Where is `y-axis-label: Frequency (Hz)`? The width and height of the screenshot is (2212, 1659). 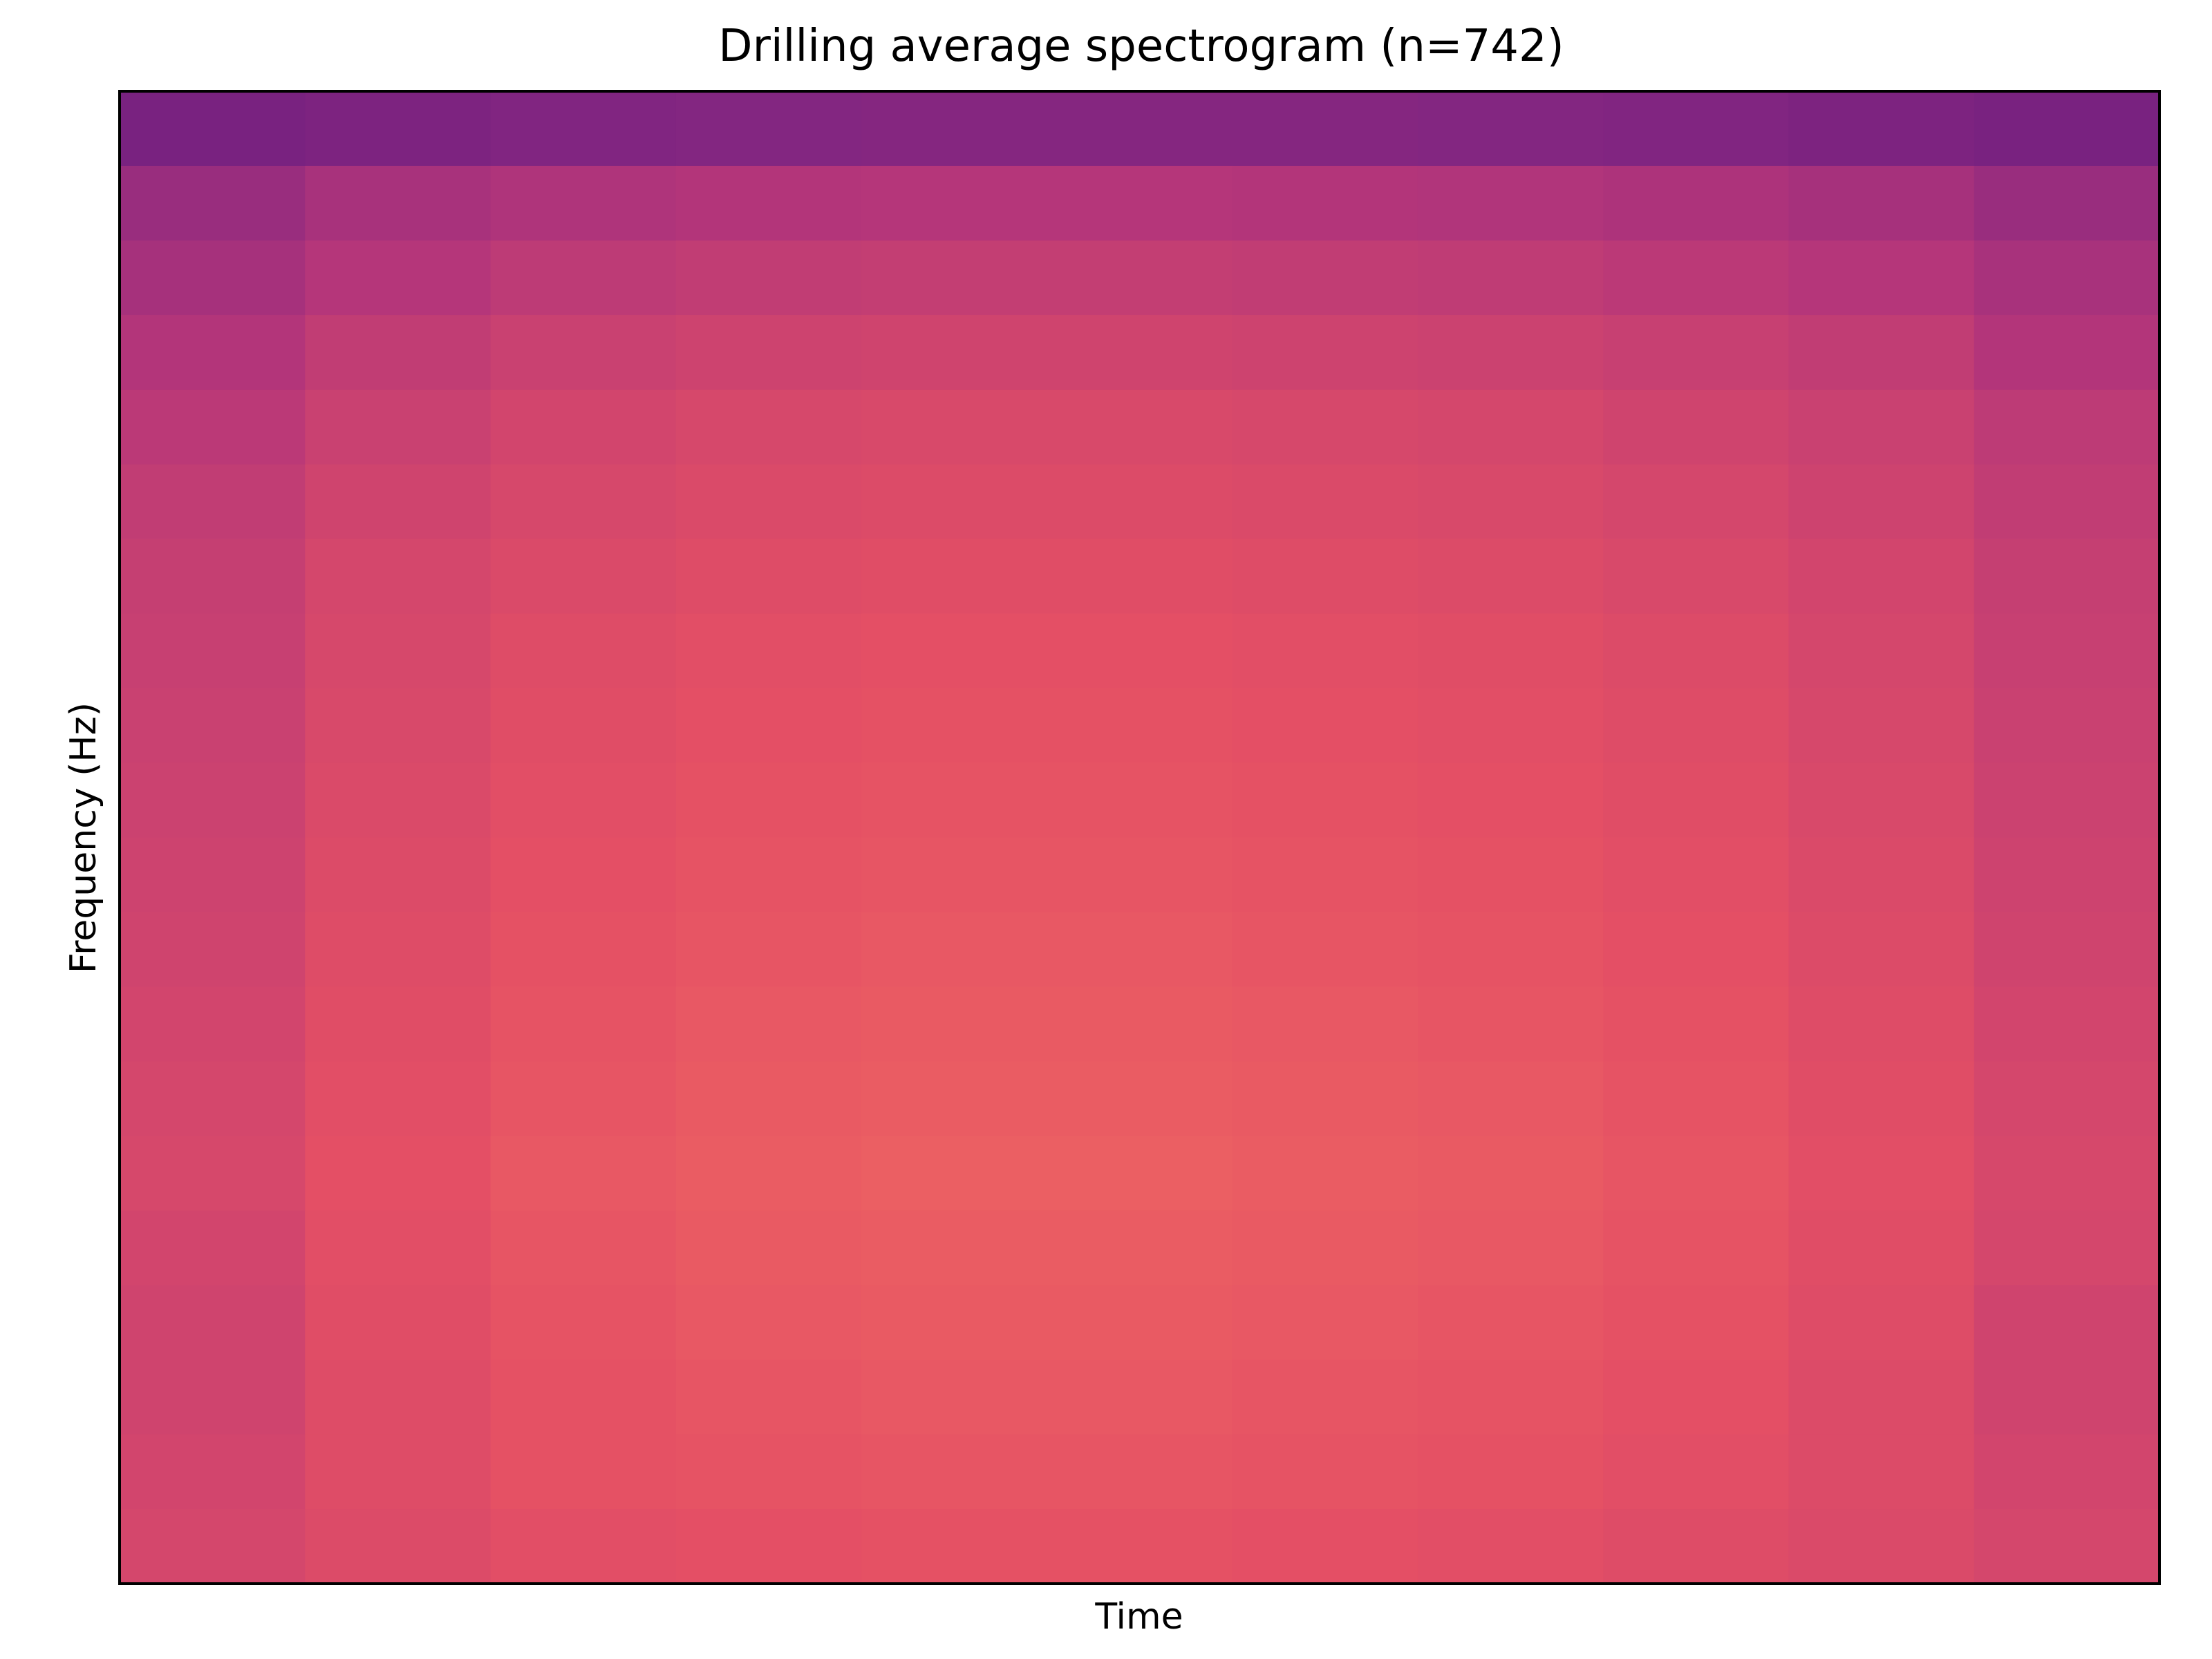
y-axis-label: Frequency (Hz) is located at coordinates (83, 838).